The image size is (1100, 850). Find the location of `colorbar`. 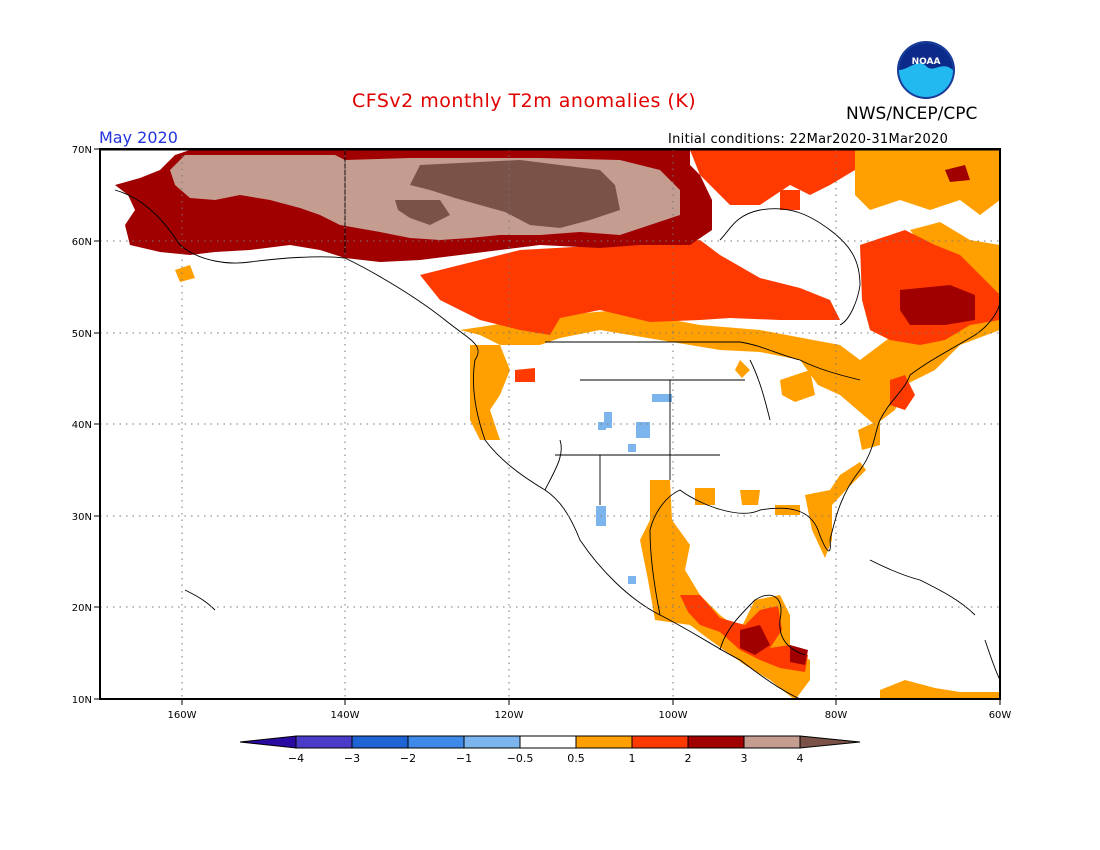

colorbar is located at coordinates (550, 742).